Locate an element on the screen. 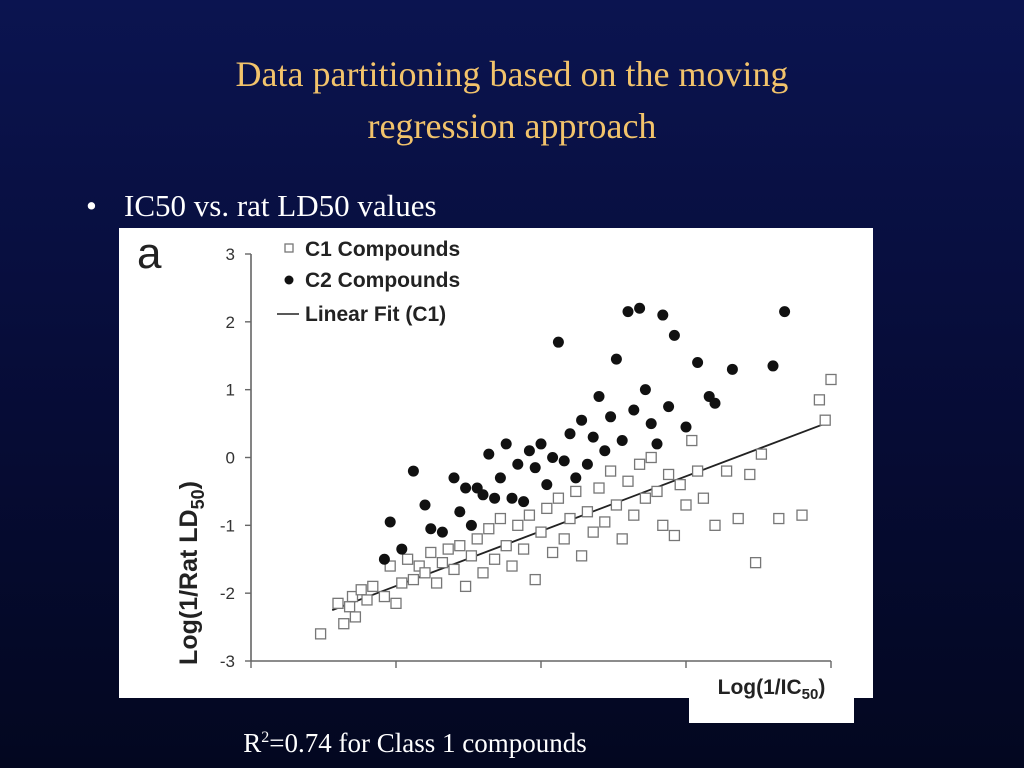  bullet-item: • IC50 vs. rat LD50 values is located at coordinates (261, 206).